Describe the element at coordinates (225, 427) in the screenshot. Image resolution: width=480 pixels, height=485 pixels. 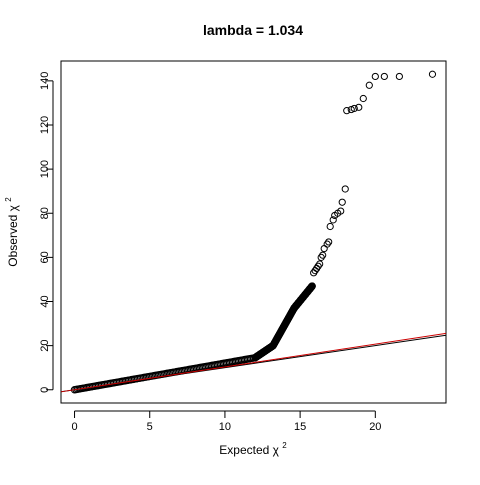
I see `x-tick-label: 10` at that location.